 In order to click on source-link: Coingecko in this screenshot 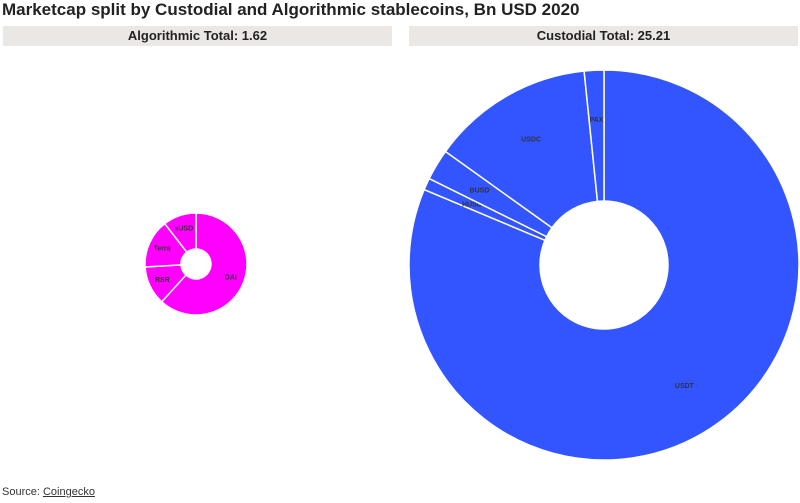, I will do `click(68, 492)`.